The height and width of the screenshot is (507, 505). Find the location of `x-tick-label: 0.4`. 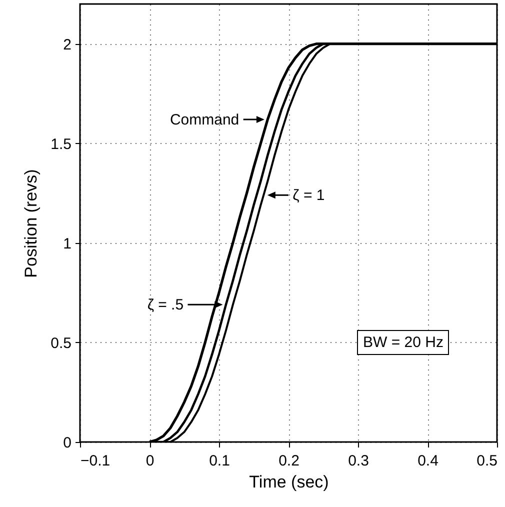

x-tick-label: 0.4 is located at coordinates (428, 461).